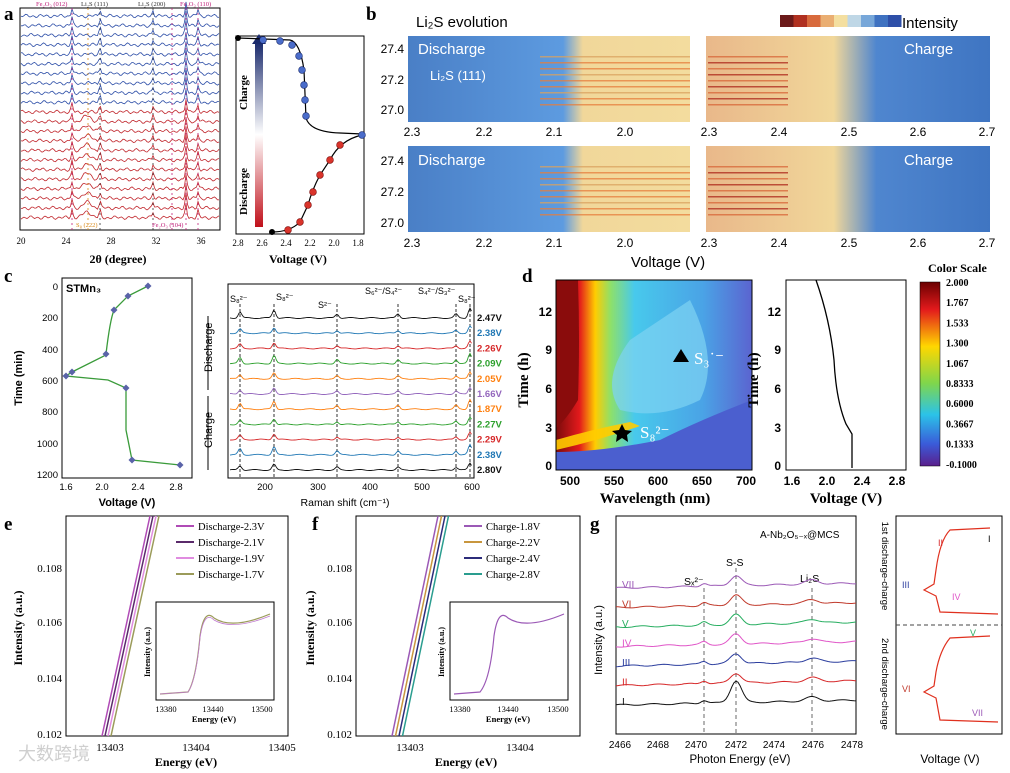 The width and height of the screenshot is (1010, 773). Describe the element at coordinates (696, 745) in the screenshot. I see `g-xtick: 2470` at that location.